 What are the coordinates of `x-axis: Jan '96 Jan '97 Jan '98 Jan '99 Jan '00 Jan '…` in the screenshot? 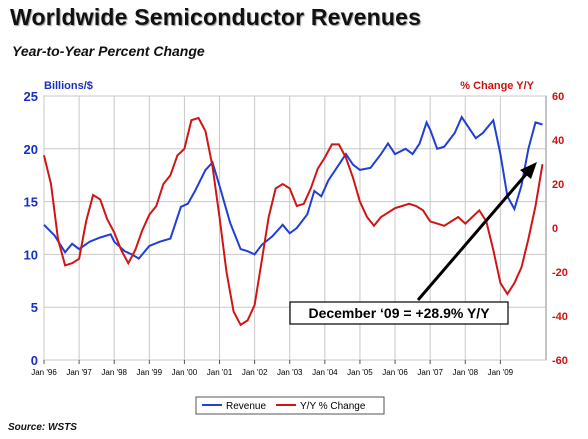 It's located at (272, 368).